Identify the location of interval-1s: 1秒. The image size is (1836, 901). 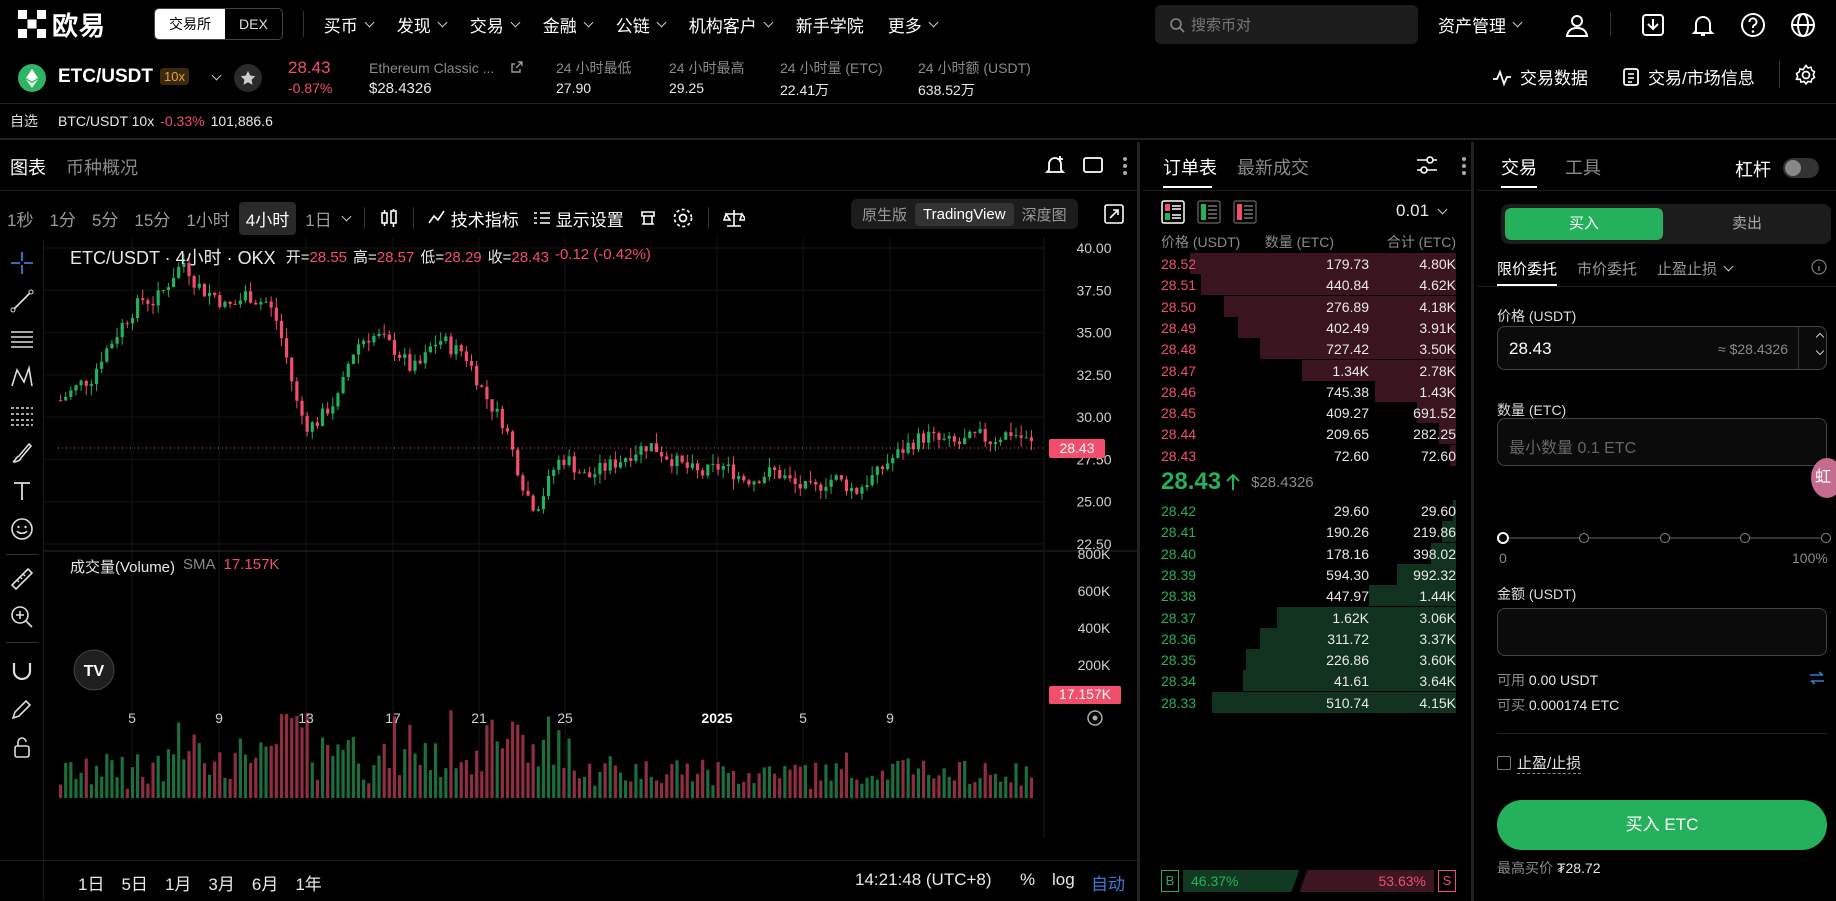
(20, 220).